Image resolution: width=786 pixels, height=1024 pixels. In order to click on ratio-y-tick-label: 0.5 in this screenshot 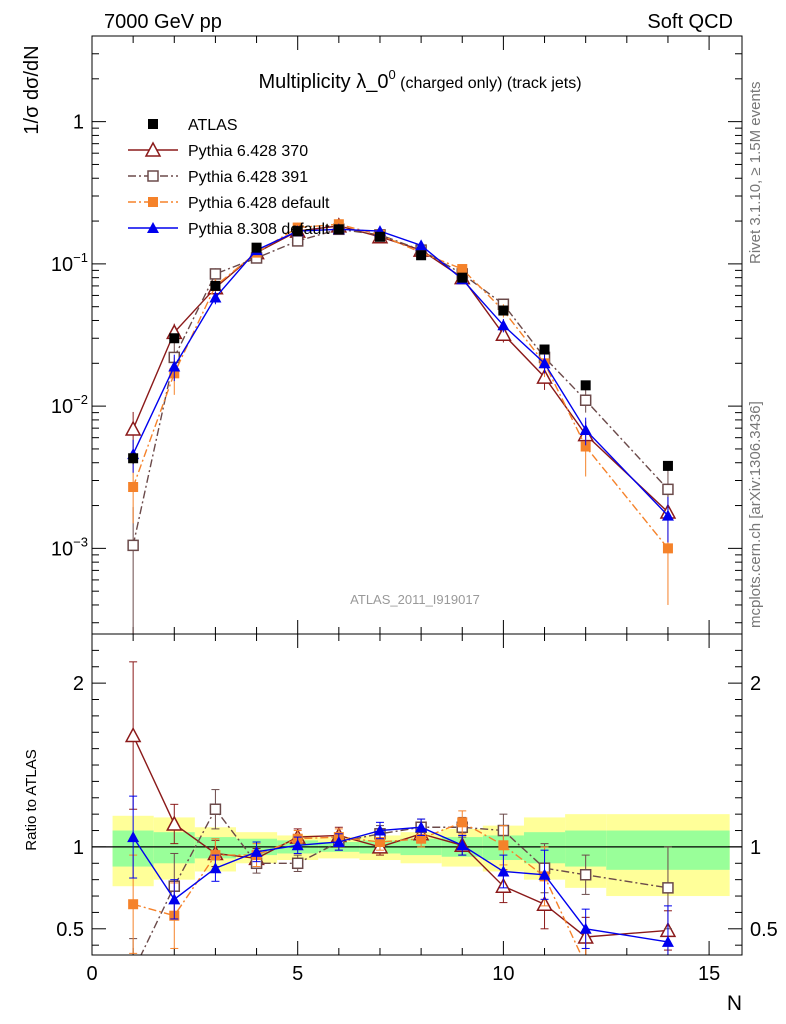, I will do `click(70, 930)`.